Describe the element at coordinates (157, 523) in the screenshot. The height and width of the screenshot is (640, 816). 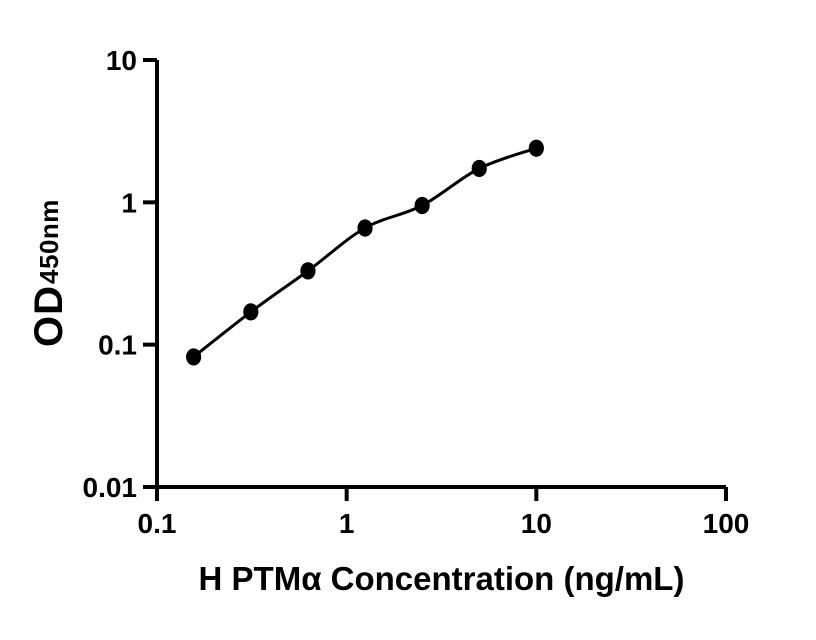
I see `x-tick-label: 0.1` at that location.